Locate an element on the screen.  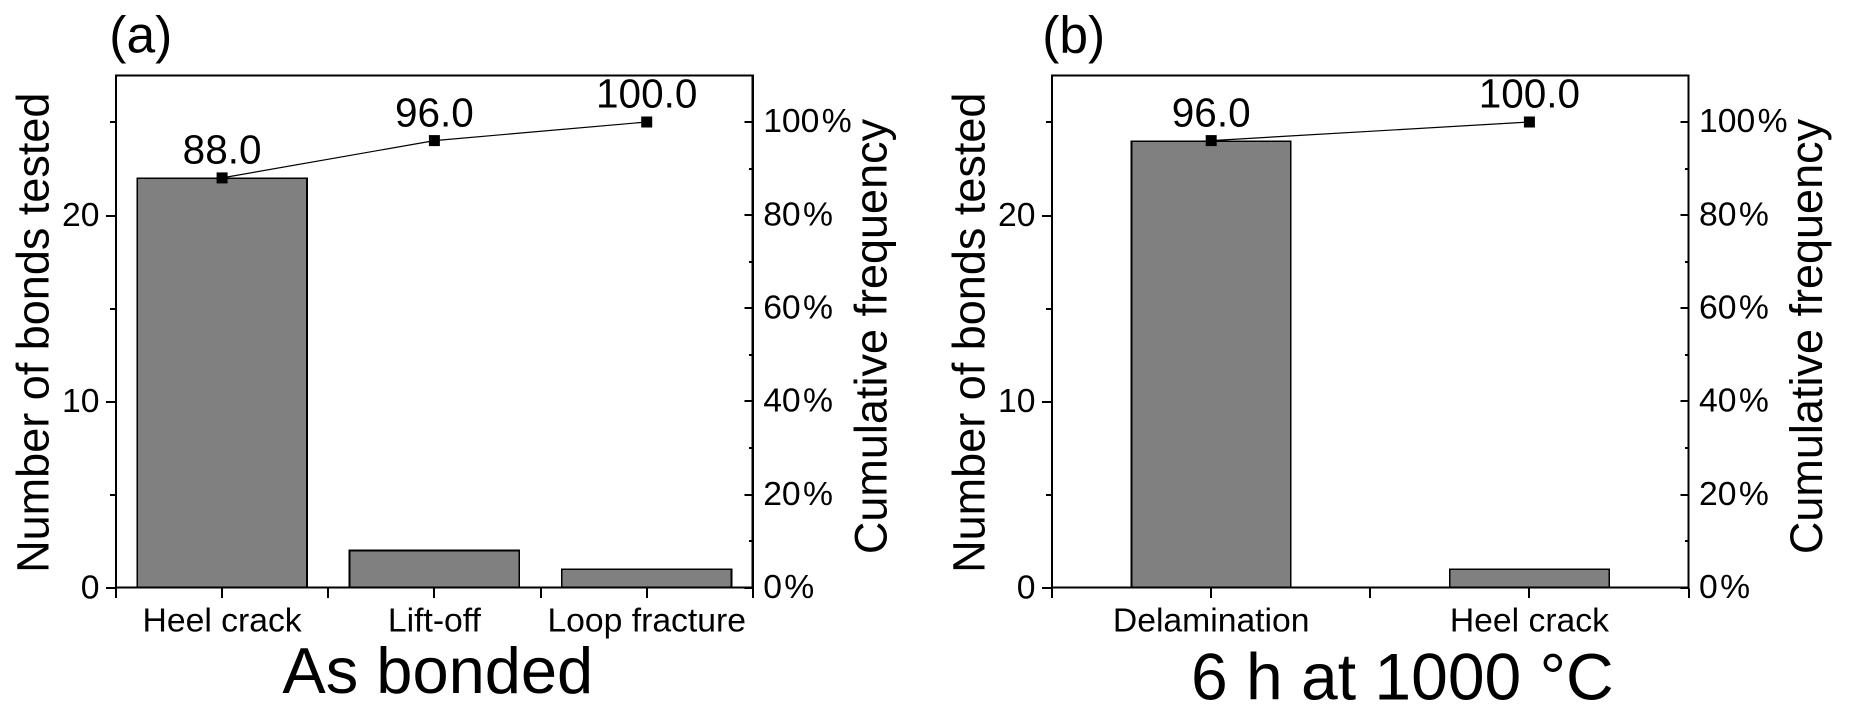
svg-text: 88.0 is located at coordinates (222, 150).